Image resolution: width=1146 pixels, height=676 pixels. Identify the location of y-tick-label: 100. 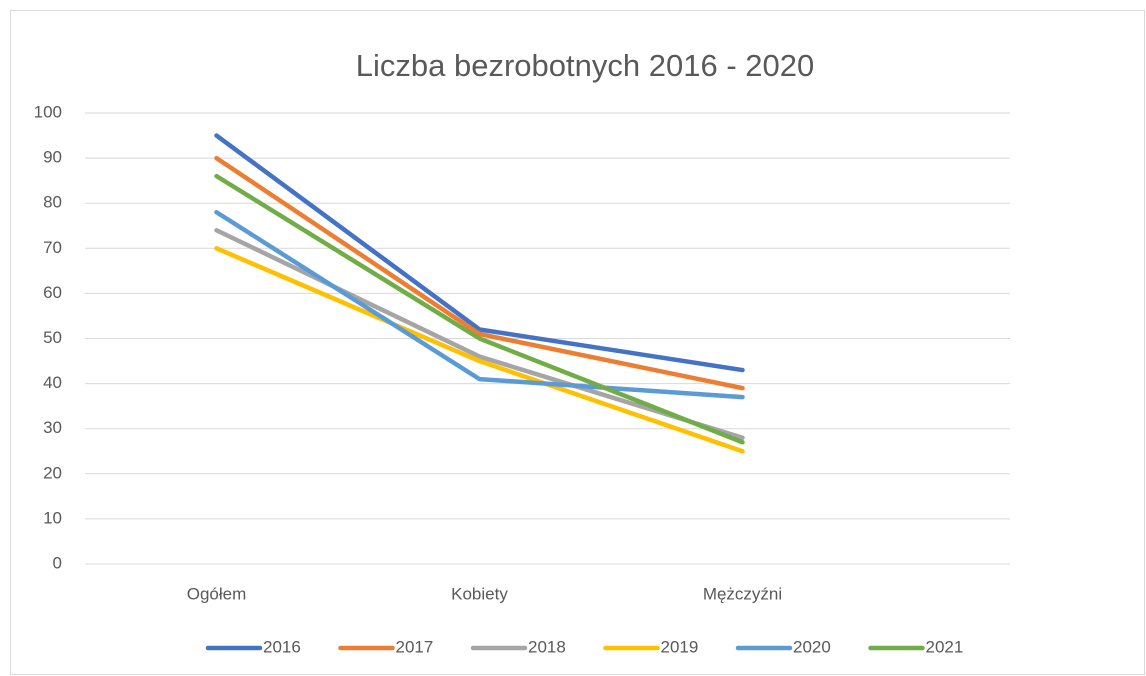
(48, 111).